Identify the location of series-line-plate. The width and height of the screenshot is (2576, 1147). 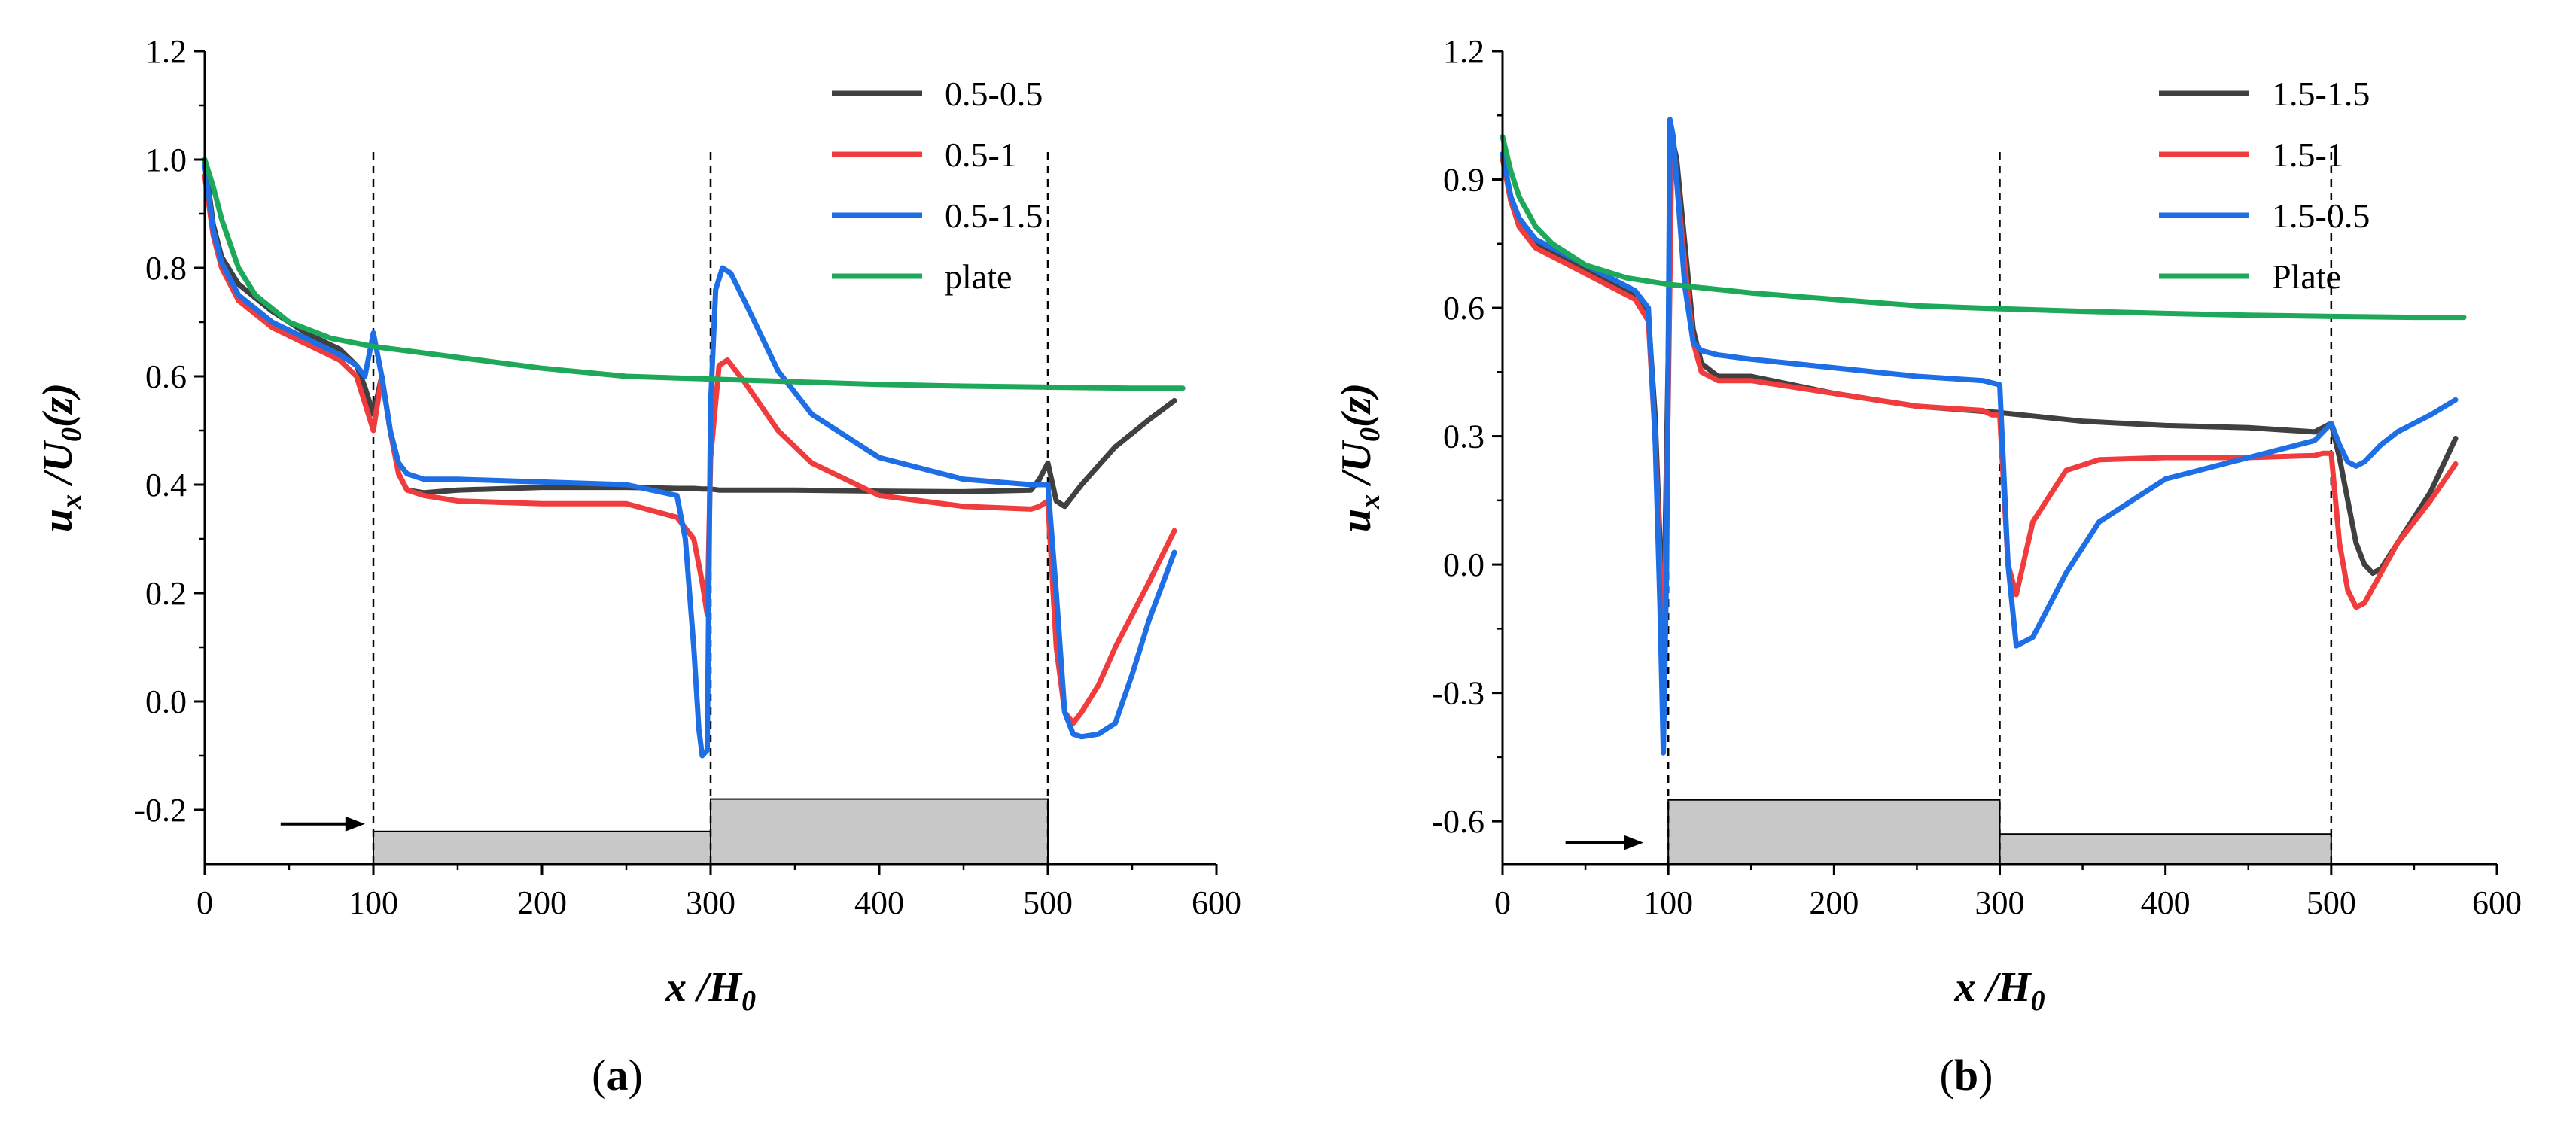
(694, 274).